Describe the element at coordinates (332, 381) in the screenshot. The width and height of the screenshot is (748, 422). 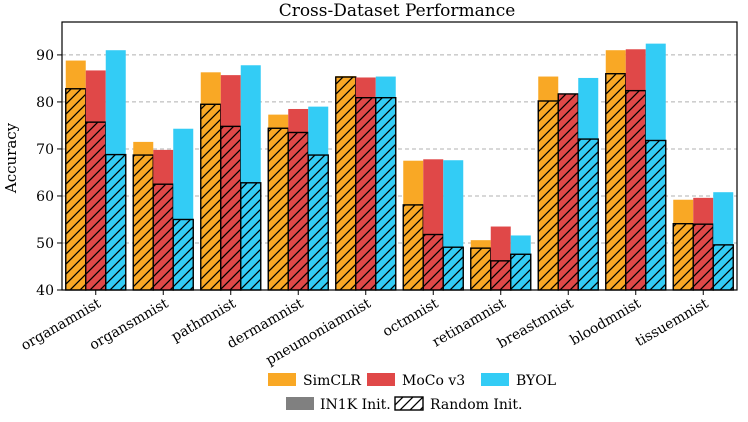
I see `legend-label: SimCLR` at that location.